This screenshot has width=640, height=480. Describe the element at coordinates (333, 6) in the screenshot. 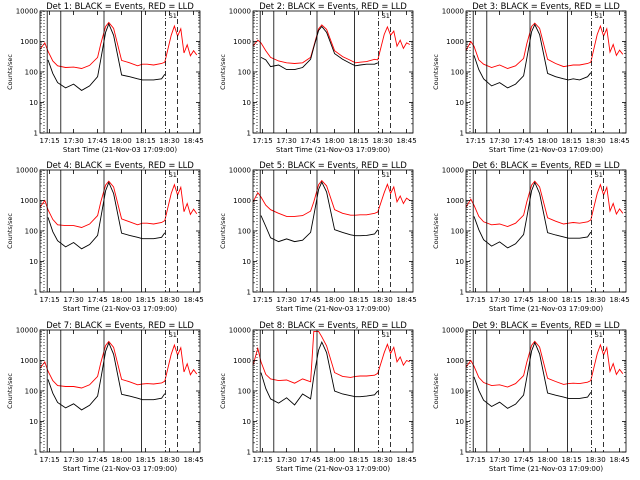

I see `panel-title: Det 2: BLACK = Events, RED = LLD` at that location.